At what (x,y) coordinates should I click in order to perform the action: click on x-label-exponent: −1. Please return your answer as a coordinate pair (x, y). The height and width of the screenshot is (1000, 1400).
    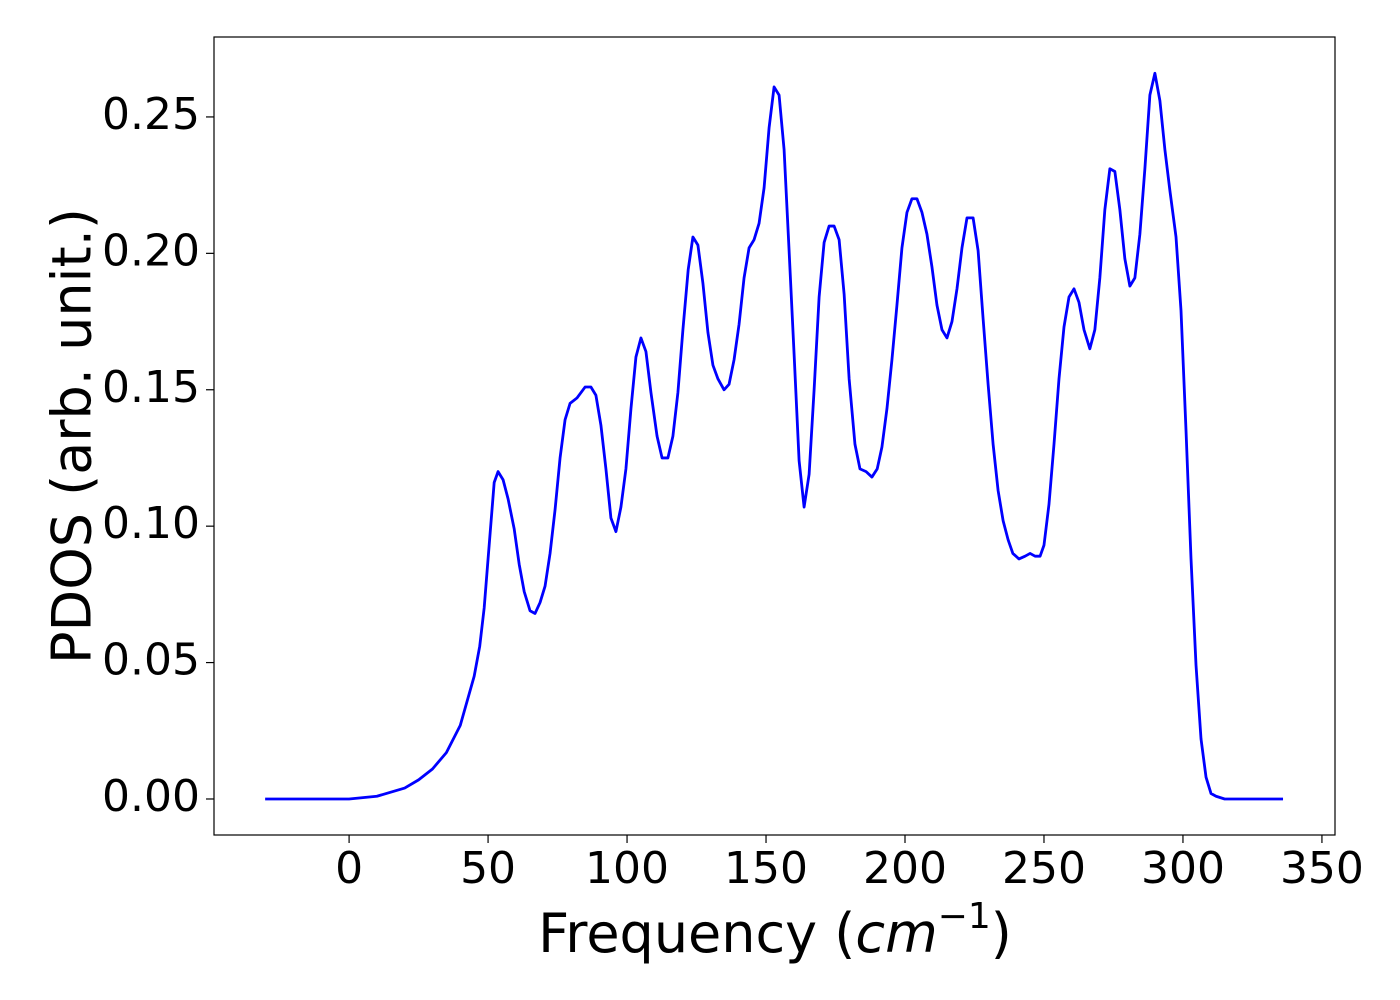
    Looking at the image, I should click on (964, 916).